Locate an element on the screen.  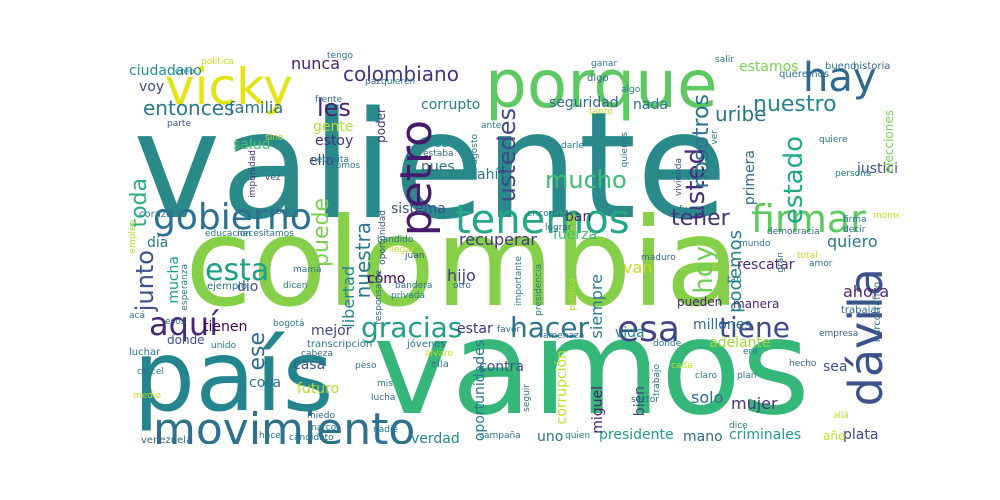
cloud-word: bandido is located at coordinates (395, 240).